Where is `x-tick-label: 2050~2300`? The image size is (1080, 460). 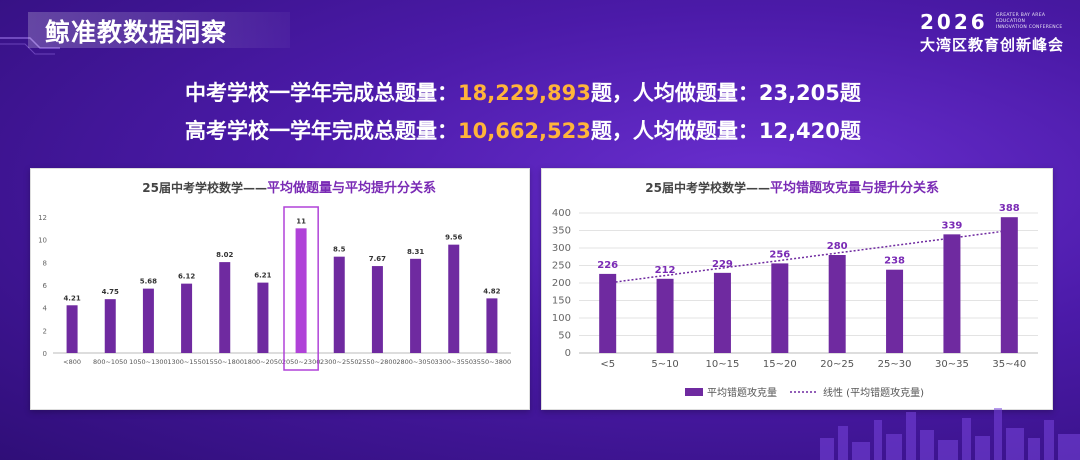 x-tick-label: 2050~2300 is located at coordinates (301, 362).